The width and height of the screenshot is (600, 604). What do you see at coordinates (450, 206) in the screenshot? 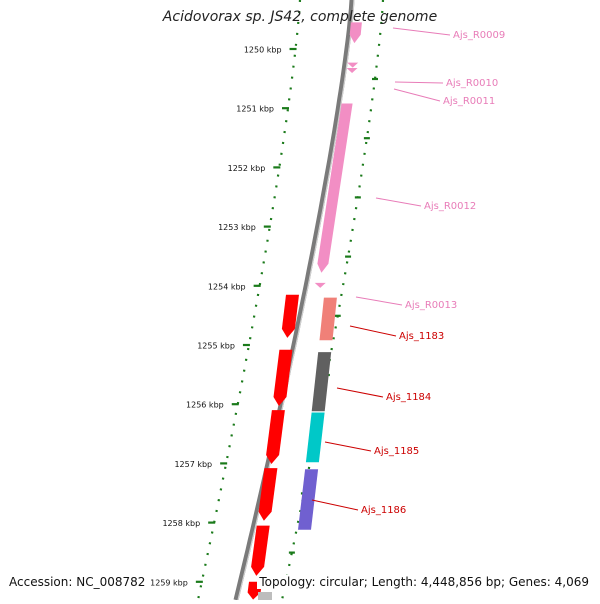
I see `feature-label: Ajs_R0012` at bounding box center [450, 206].